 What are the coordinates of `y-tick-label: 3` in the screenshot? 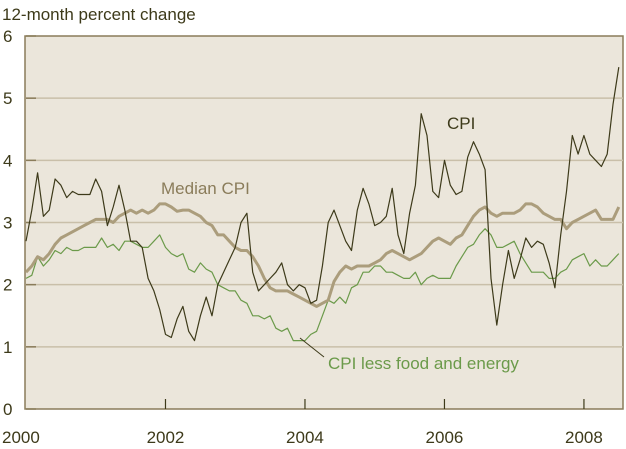 It's located at (7, 223).